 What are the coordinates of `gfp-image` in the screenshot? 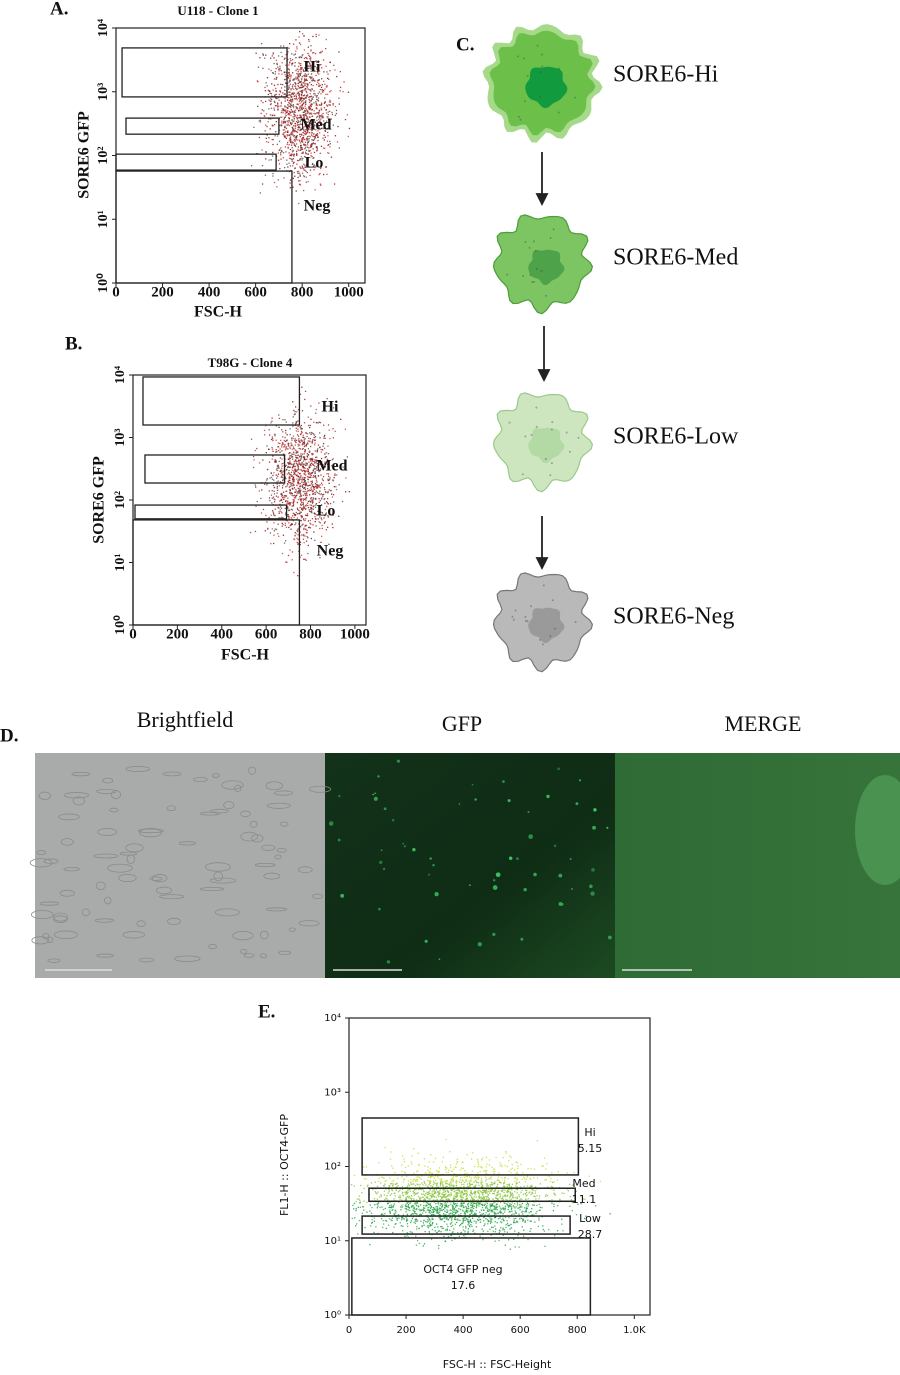 It's located at (470, 865).